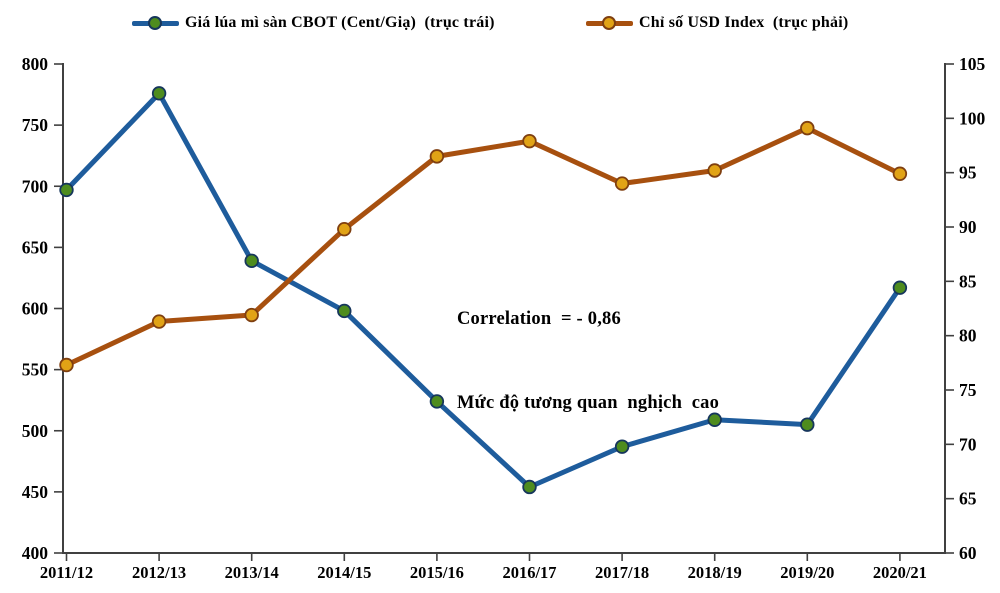 Image resolution: width=1000 pixels, height=593 pixels. What do you see at coordinates (35, 492) in the screenshot?
I see `left-axis-tick-label: 450` at bounding box center [35, 492].